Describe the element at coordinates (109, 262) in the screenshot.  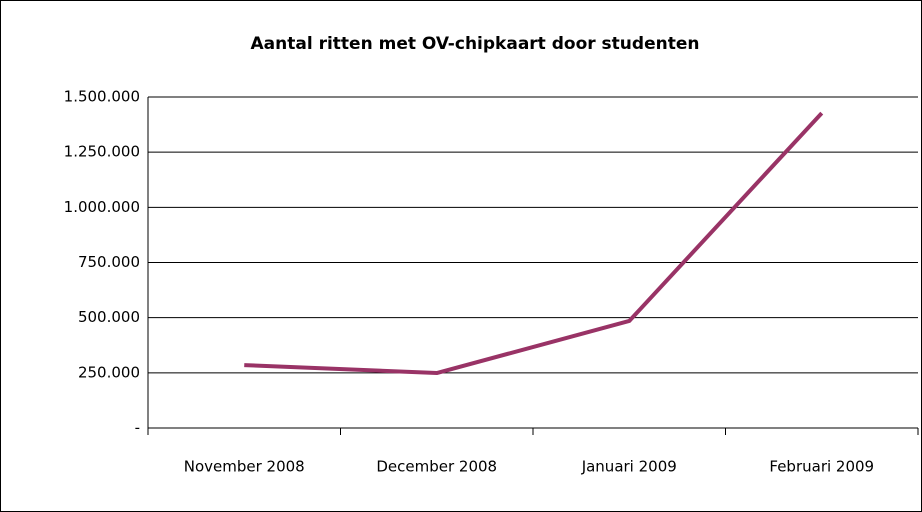
I see `y-tick-label: 750.000` at that location.